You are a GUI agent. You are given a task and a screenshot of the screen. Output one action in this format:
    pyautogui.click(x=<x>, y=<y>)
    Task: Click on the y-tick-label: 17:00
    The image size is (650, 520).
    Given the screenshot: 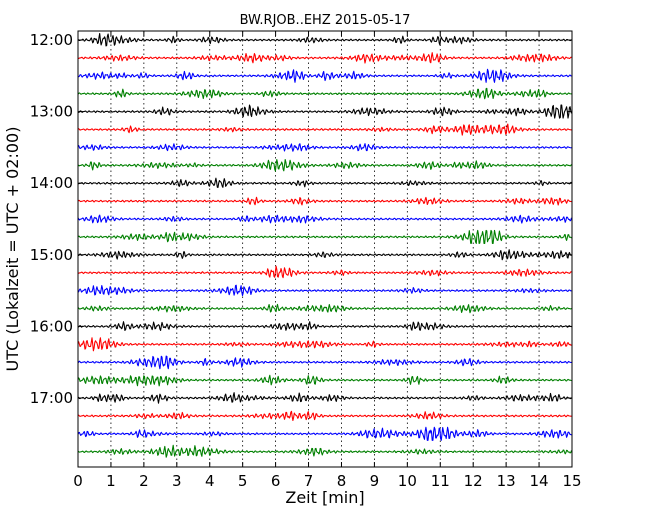 What is the action you would take?
    pyautogui.click(x=51, y=398)
    